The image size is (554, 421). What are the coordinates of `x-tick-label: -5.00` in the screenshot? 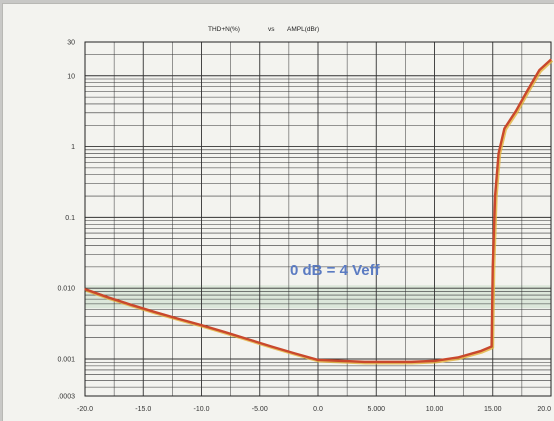 It's located at (260, 409).